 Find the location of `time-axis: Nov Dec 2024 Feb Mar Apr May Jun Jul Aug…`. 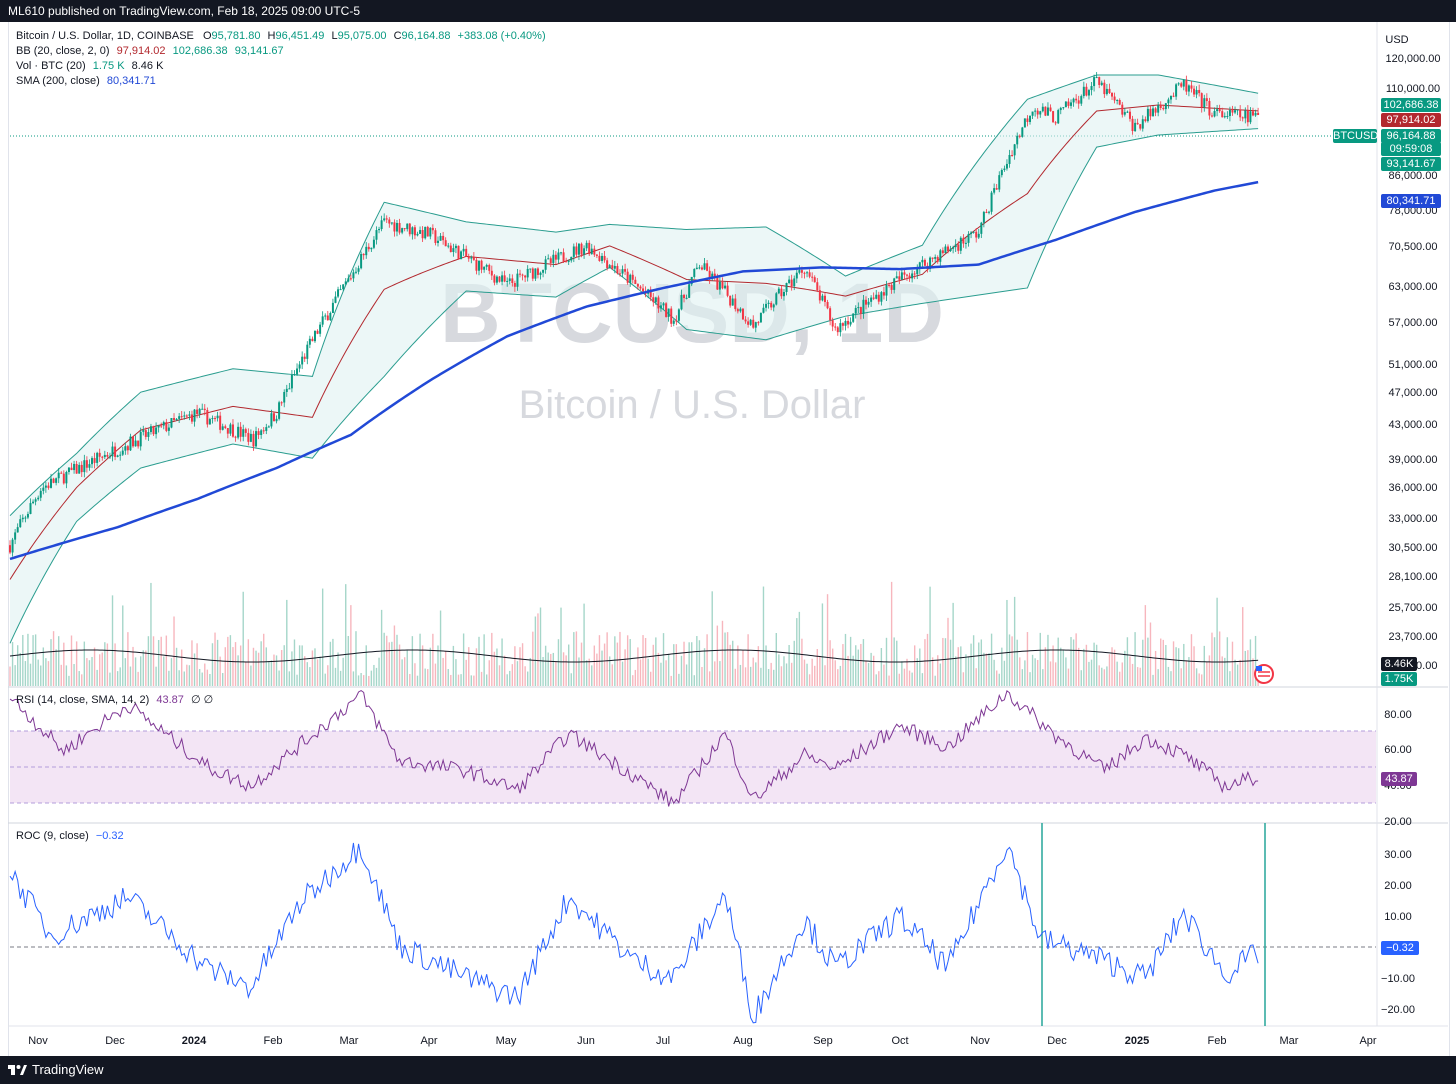

time-axis: Nov Dec 2024 Feb Mar Apr May Jun Jul Aug… is located at coordinates (702, 1041).